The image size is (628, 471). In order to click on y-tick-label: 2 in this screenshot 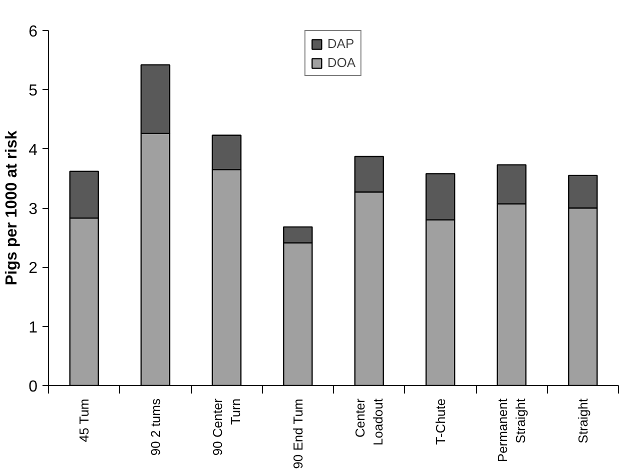, I will do `click(33, 269)`.